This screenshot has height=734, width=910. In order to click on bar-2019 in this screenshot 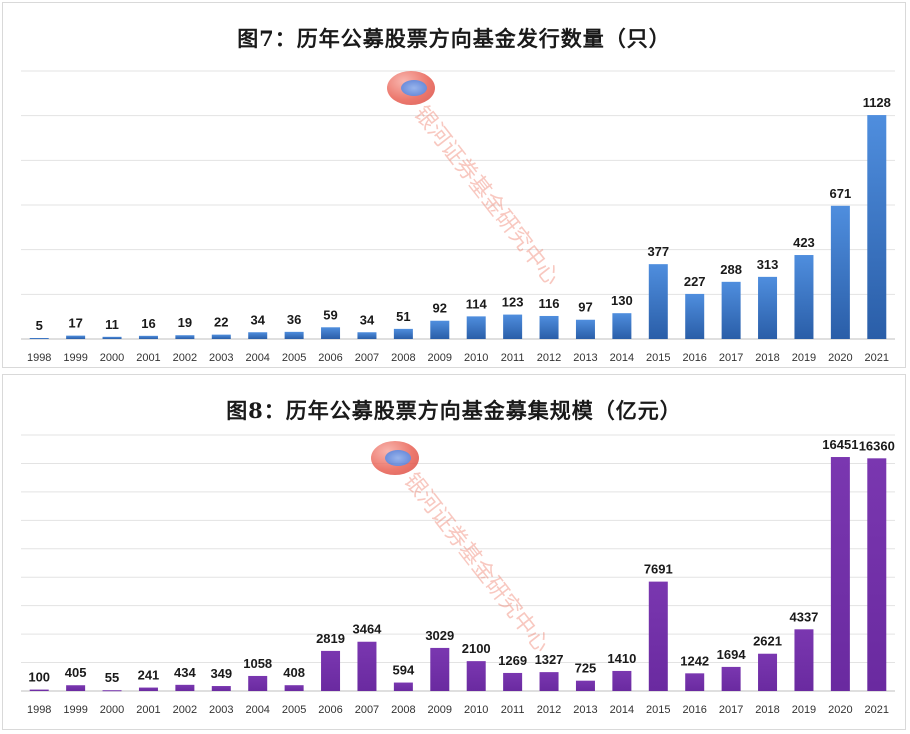, I will do `click(804, 297)`.